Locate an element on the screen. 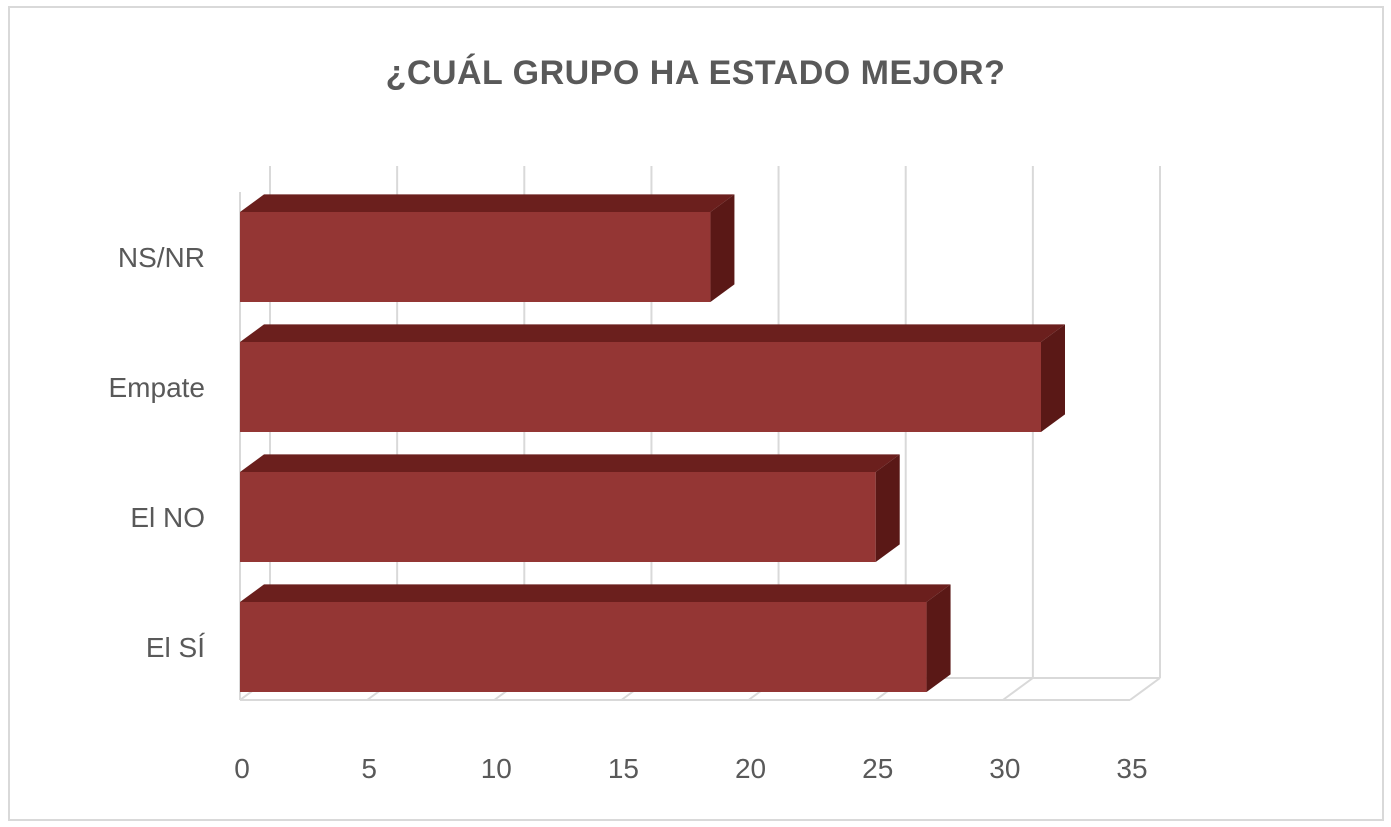  x-tick-label-6: 30 is located at coordinates (1004, 768).